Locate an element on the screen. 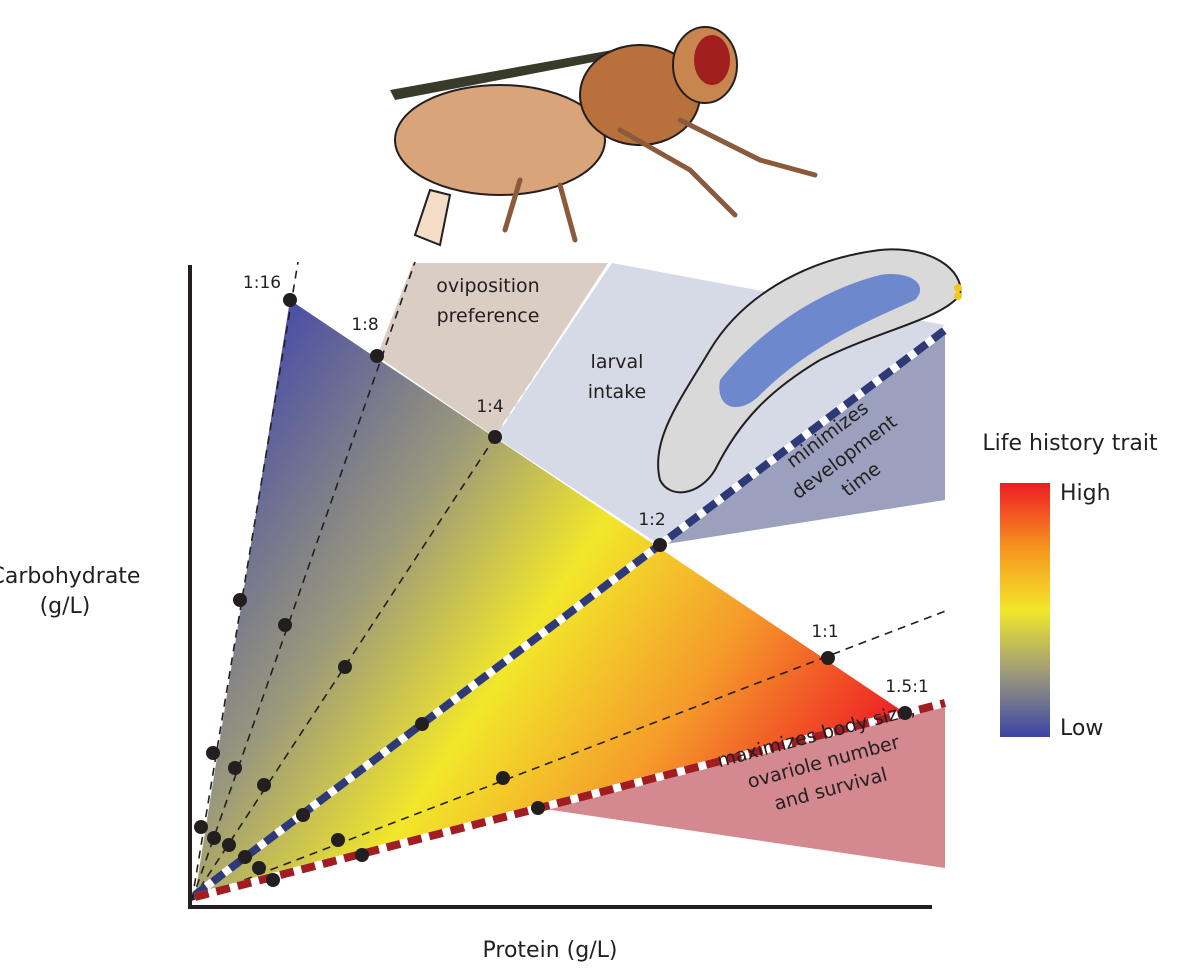  ratio-label: 1.5:1 is located at coordinates (907, 687).